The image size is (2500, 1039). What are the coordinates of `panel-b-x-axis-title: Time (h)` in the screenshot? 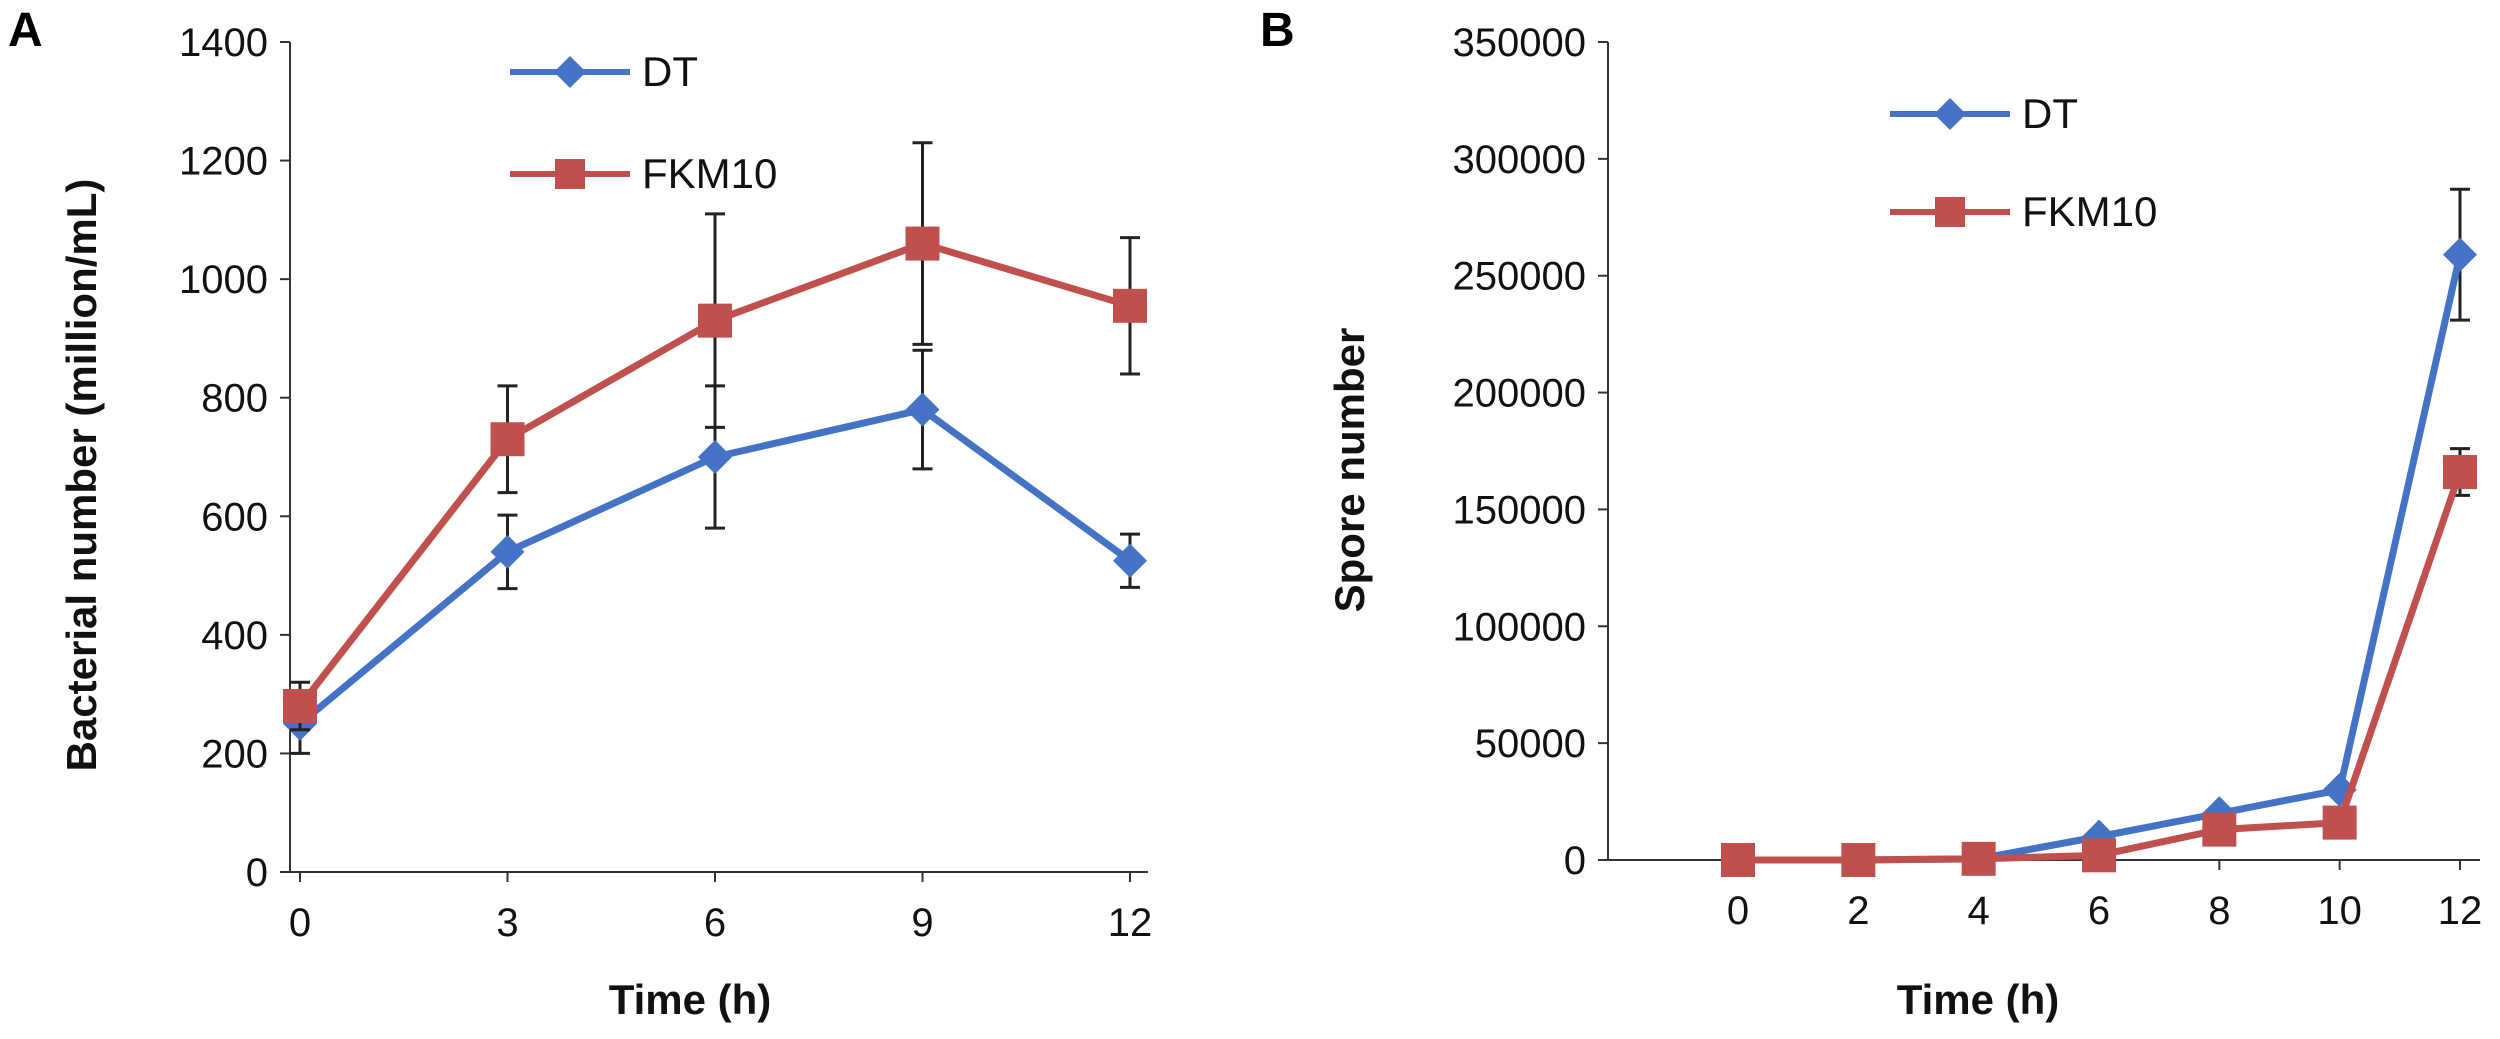 It's located at (1978, 999).